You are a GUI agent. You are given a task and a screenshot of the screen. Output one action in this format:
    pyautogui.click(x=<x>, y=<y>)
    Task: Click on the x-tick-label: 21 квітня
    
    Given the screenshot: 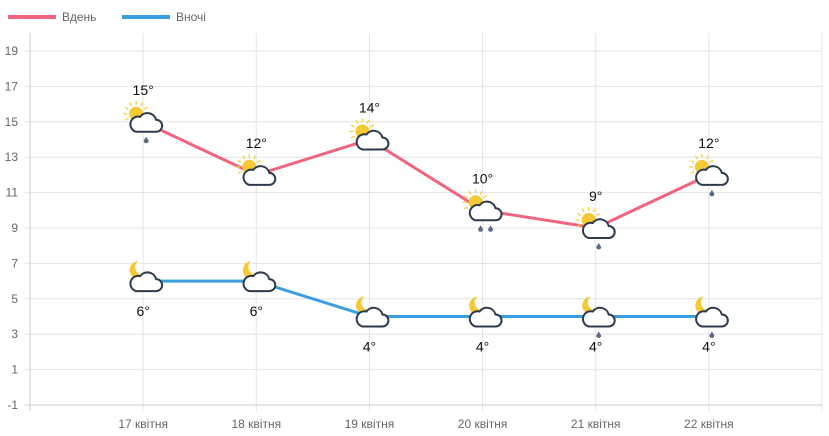 What is the action you would take?
    pyautogui.click(x=596, y=424)
    